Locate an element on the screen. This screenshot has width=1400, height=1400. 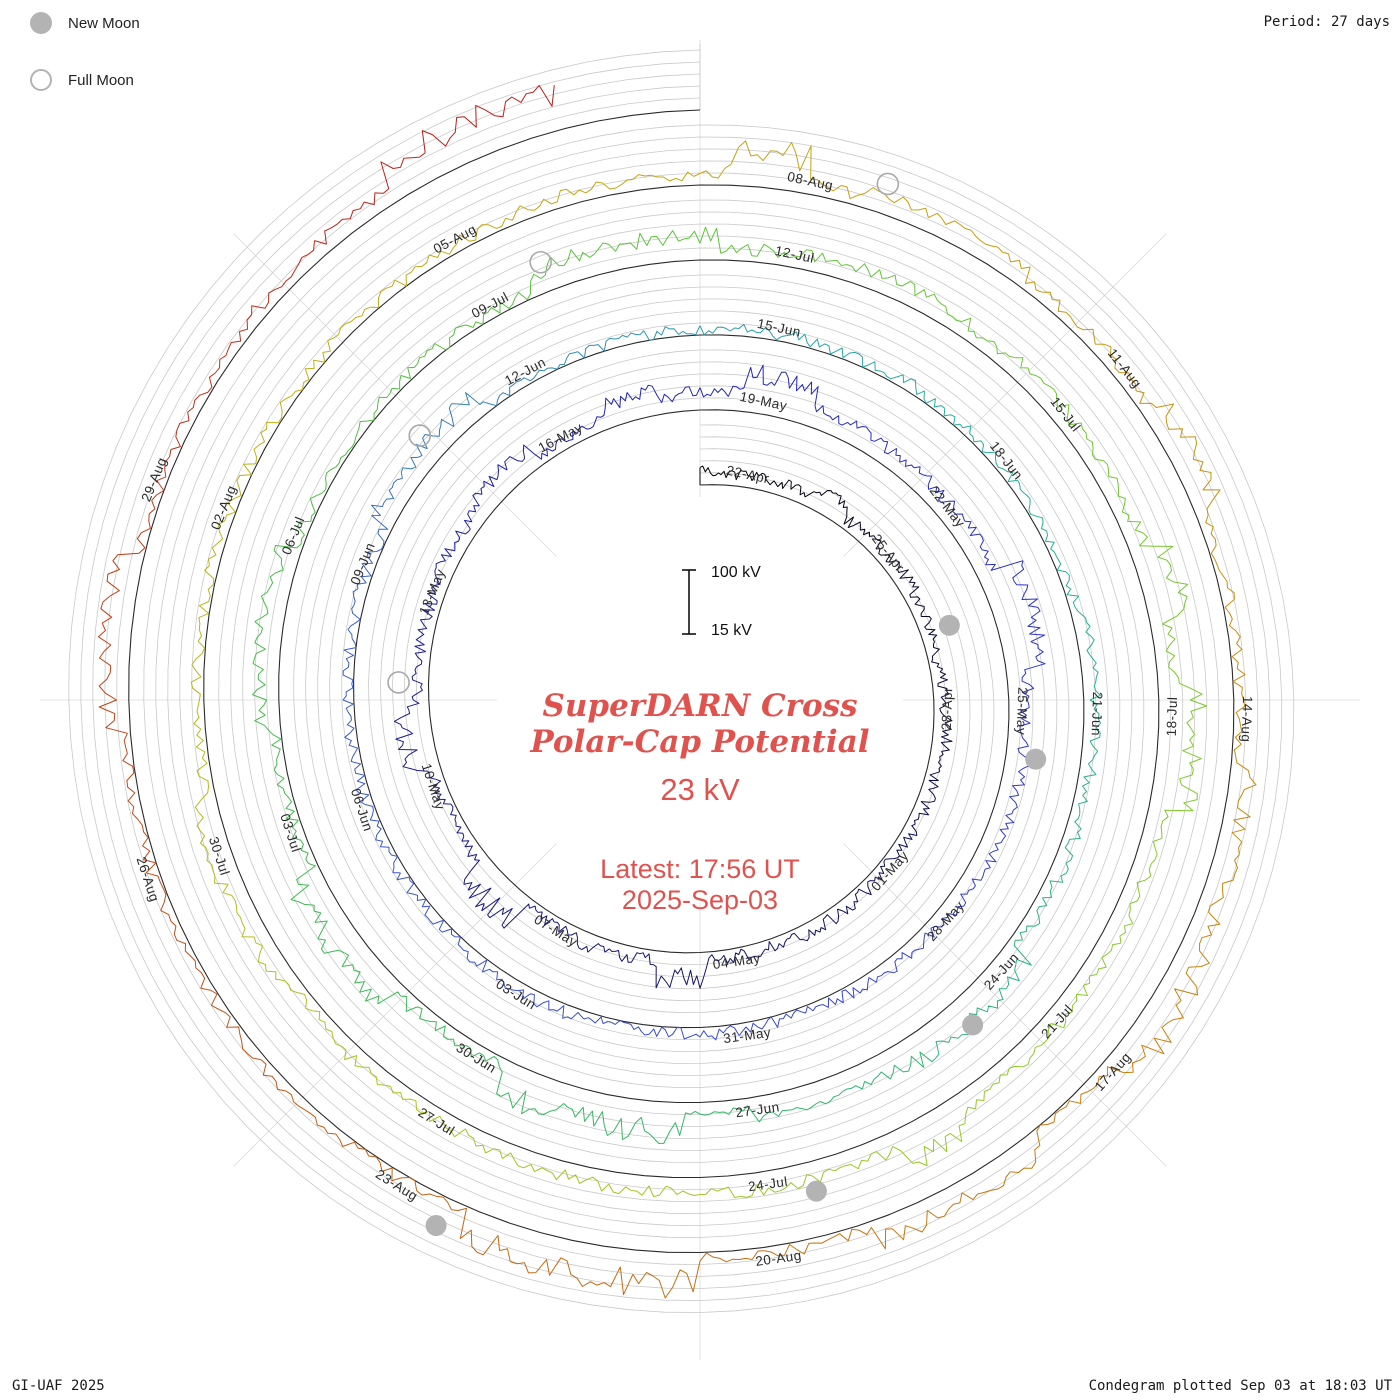
full-moon-icon is located at coordinates (41, 80).